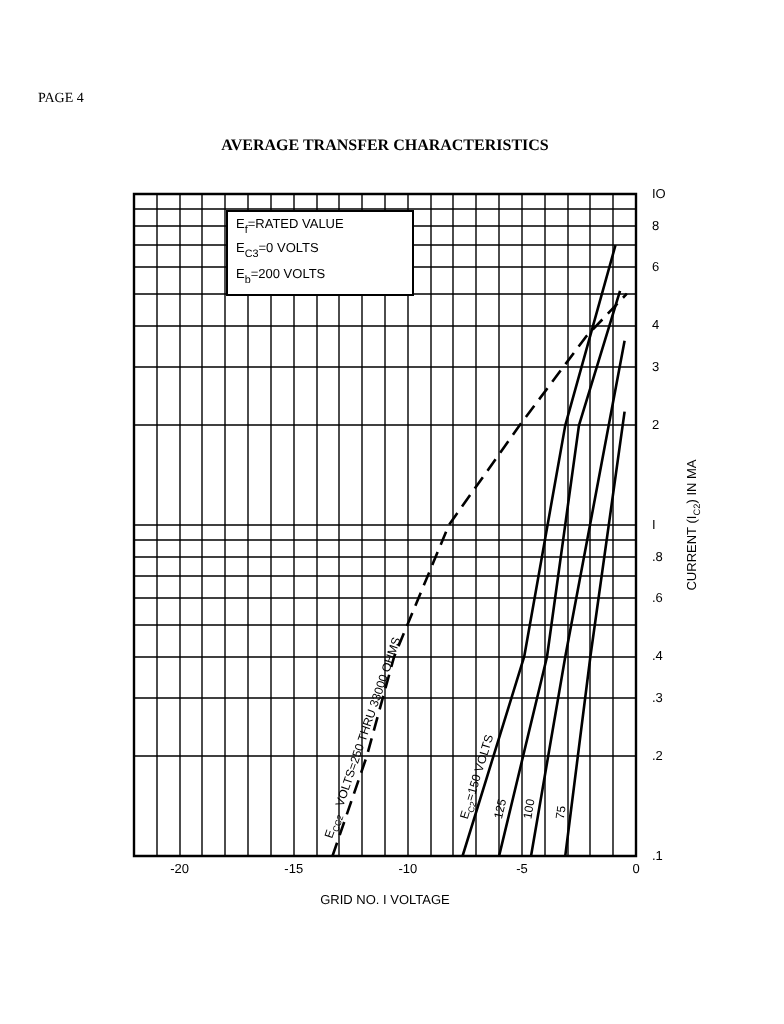 Image resolution: width=784 pixels, height=1024 pixels. Describe the element at coordinates (385, 145) in the screenshot. I see `chart-title: AVERAGE TRANSFER CHARACTERISTICS` at that location.